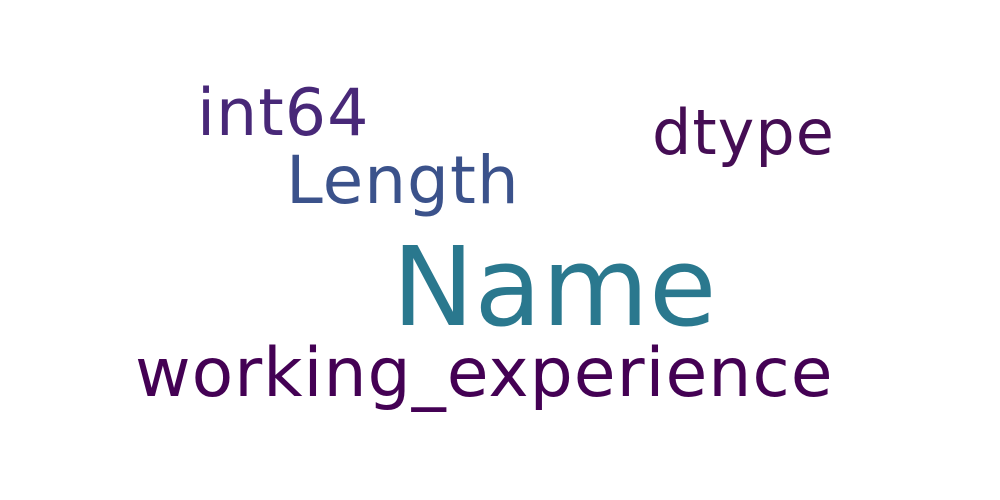  What do you see at coordinates (743, 132) in the screenshot?
I see `word-dtype: dtype` at bounding box center [743, 132].